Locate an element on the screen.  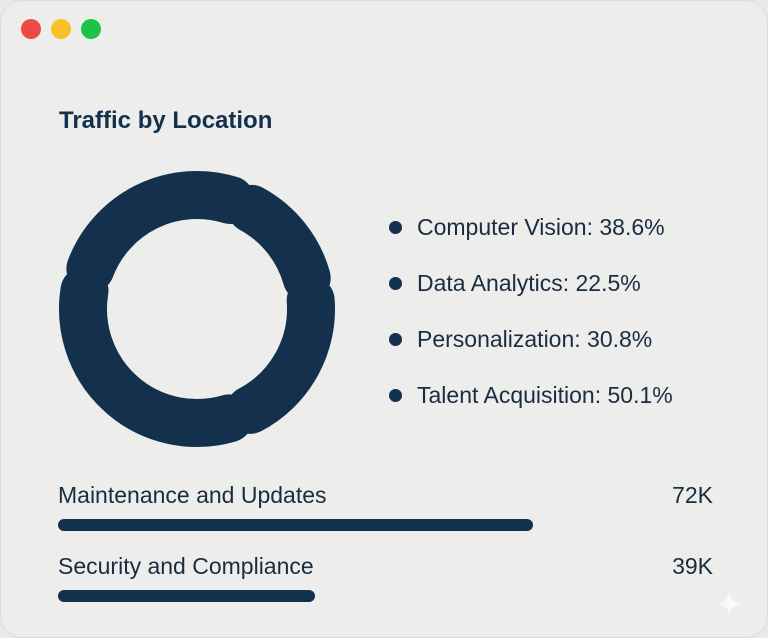
legend-label: Personalization: 30.8% is located at coordinates (535, 338).